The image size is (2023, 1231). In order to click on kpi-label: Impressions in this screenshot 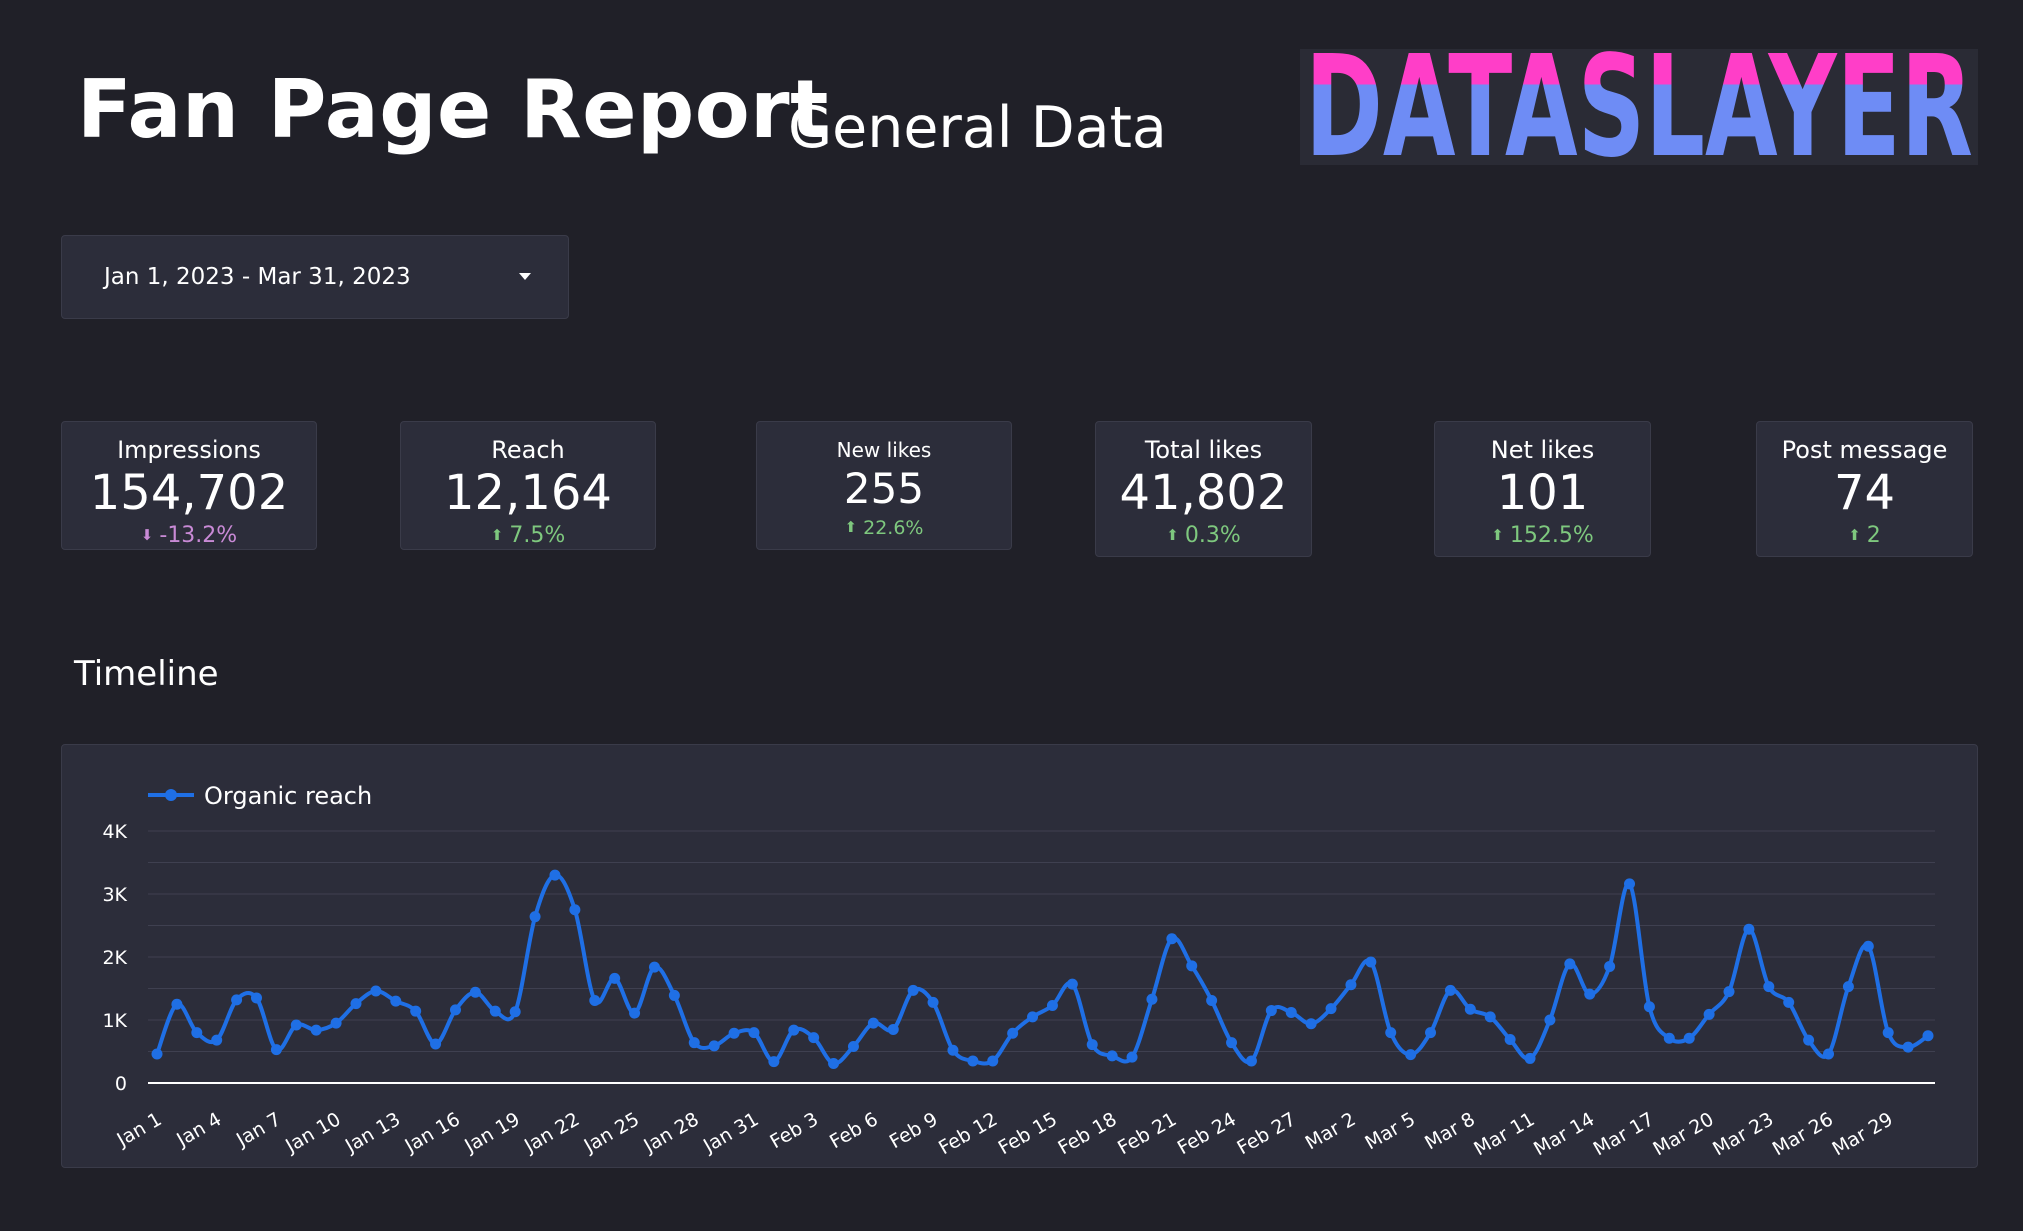, I will do `click(189, 450)`.